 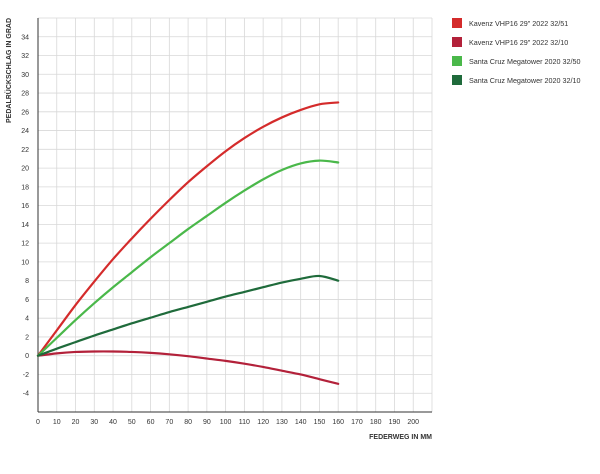 What do you see at coordinates (25, 150) in the screenshot?
I see `y-tick-label: 22` at bounding box center [25, 150].